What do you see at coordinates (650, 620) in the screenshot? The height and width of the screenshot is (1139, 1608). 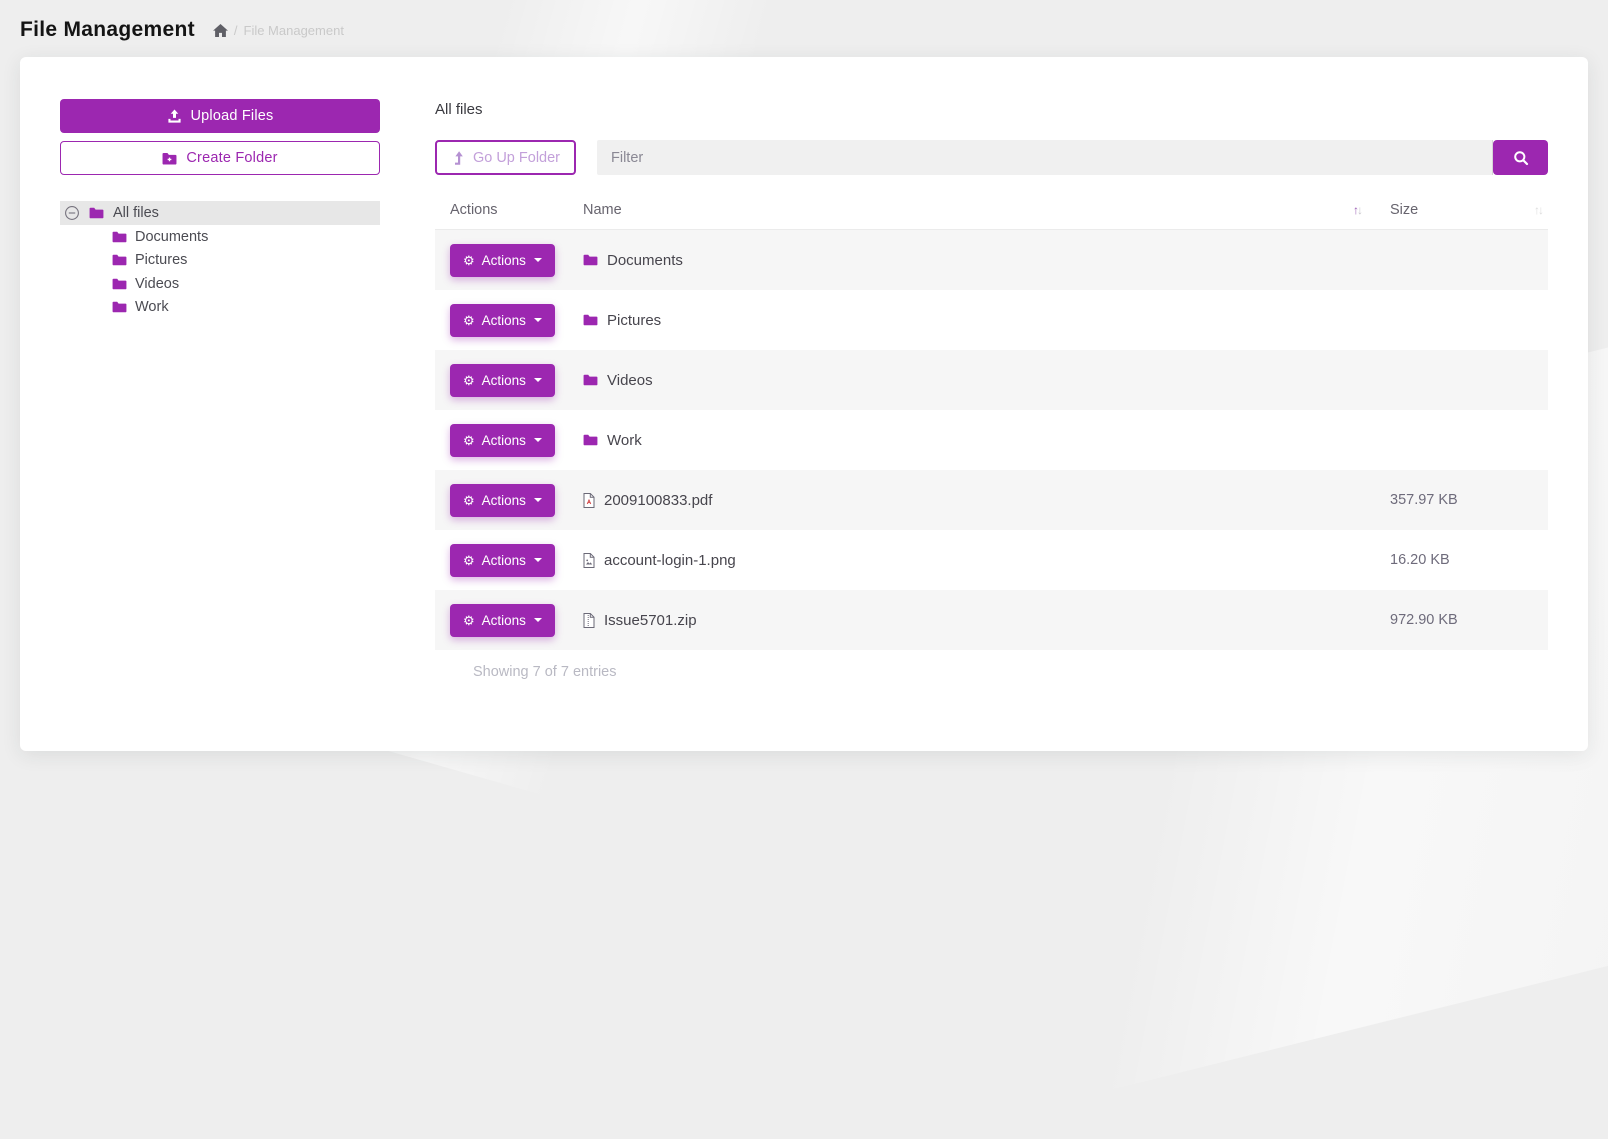 I see `file-name: Issue5701.zip` at bounding box center [650, 620].